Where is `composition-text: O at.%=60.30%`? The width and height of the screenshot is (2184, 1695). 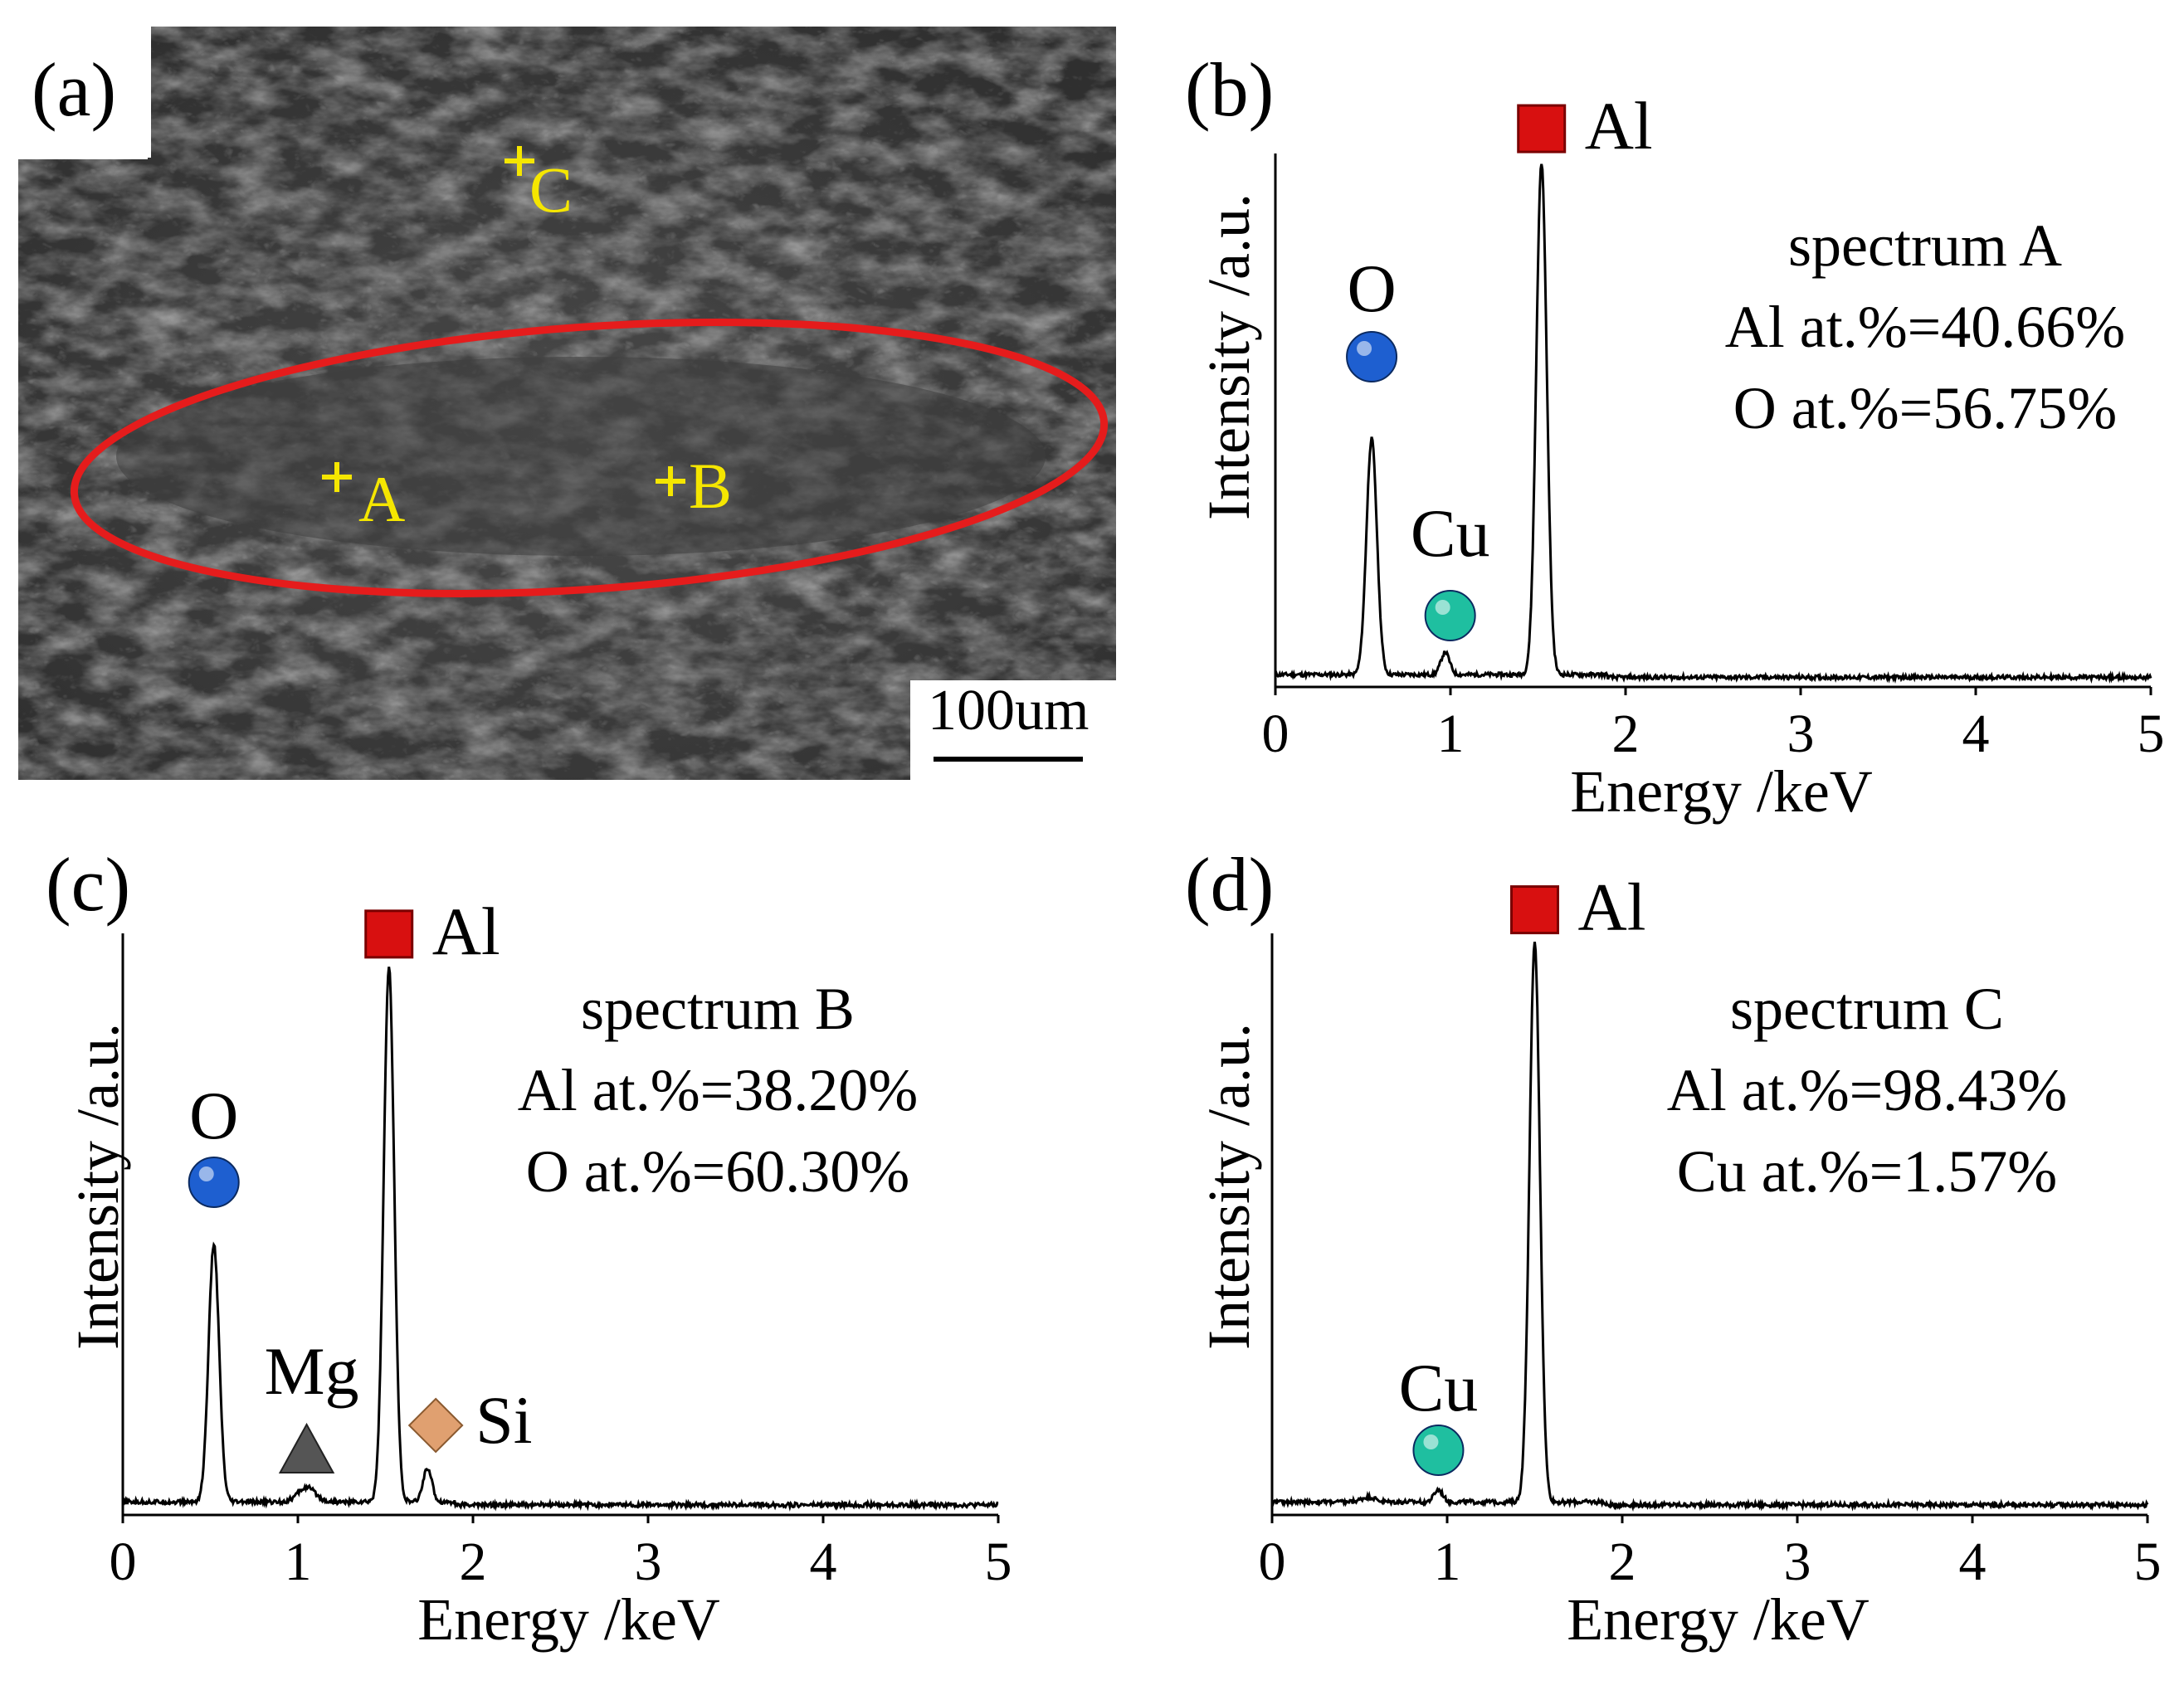
composition-text: O at.%=60.30% is located at coordinates (718, 1171).